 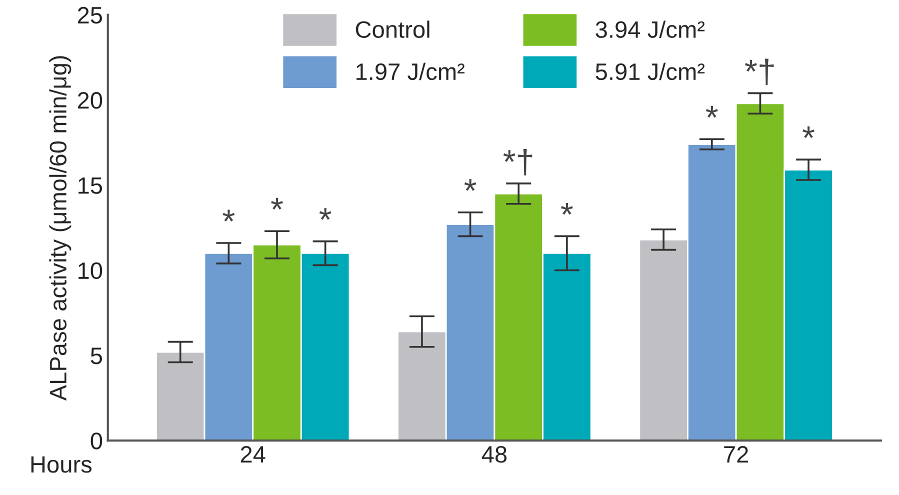 What do you see at coordinates (410, 71) in the screenshot?
I see `legend-label: 1.97 J/cm²` at bounding box center [410, 71].